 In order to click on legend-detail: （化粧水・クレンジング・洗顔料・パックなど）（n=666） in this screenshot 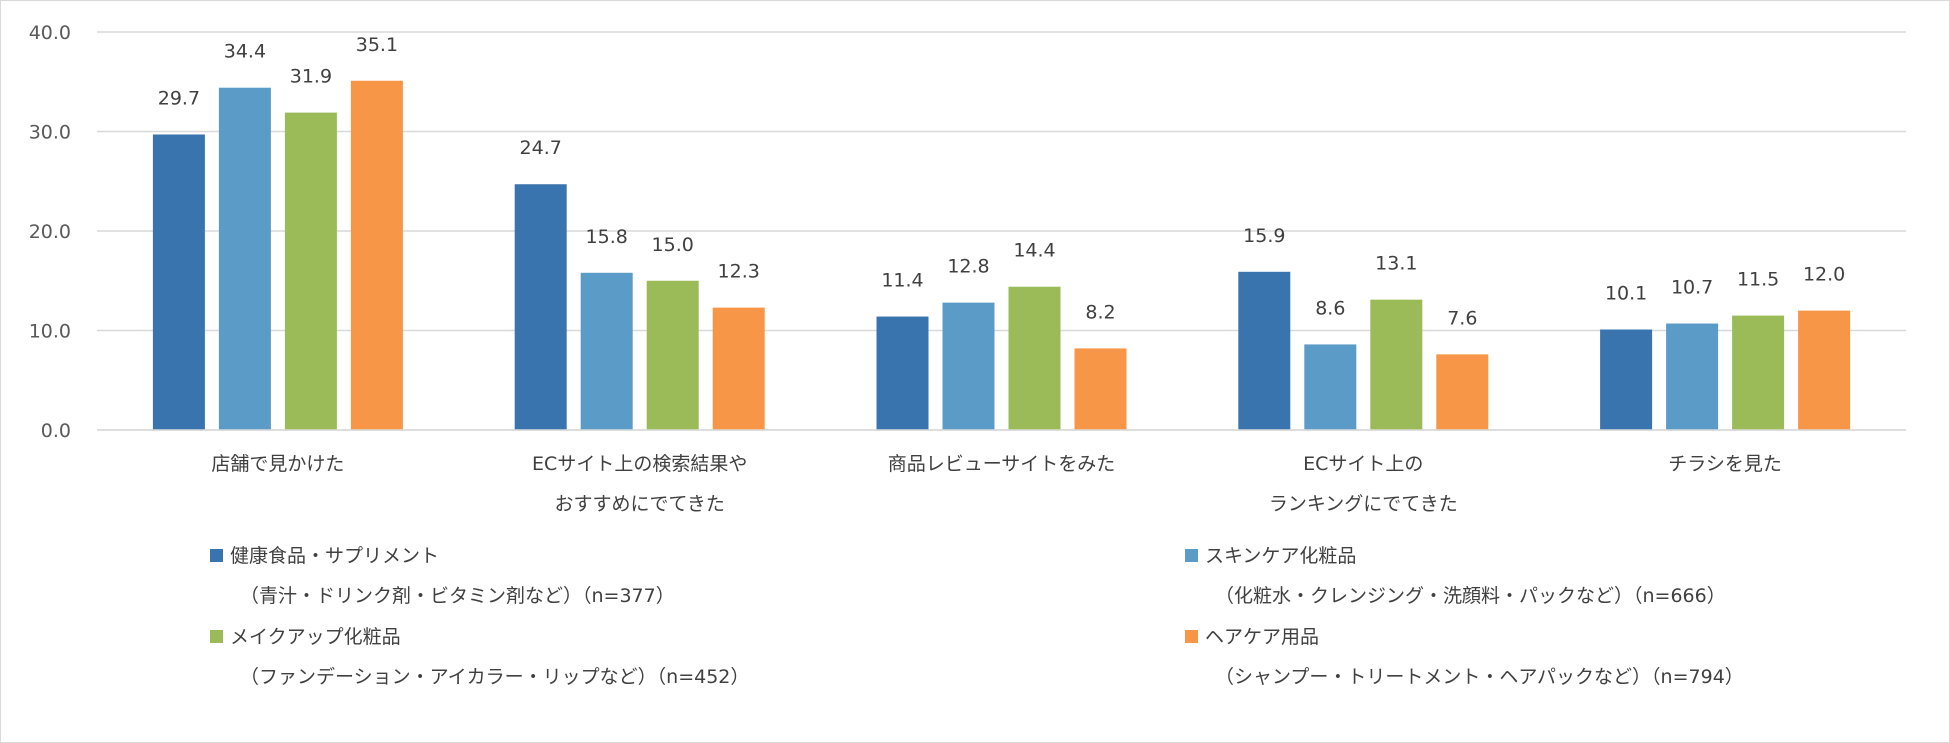, I will do `click(1470, 596)`.